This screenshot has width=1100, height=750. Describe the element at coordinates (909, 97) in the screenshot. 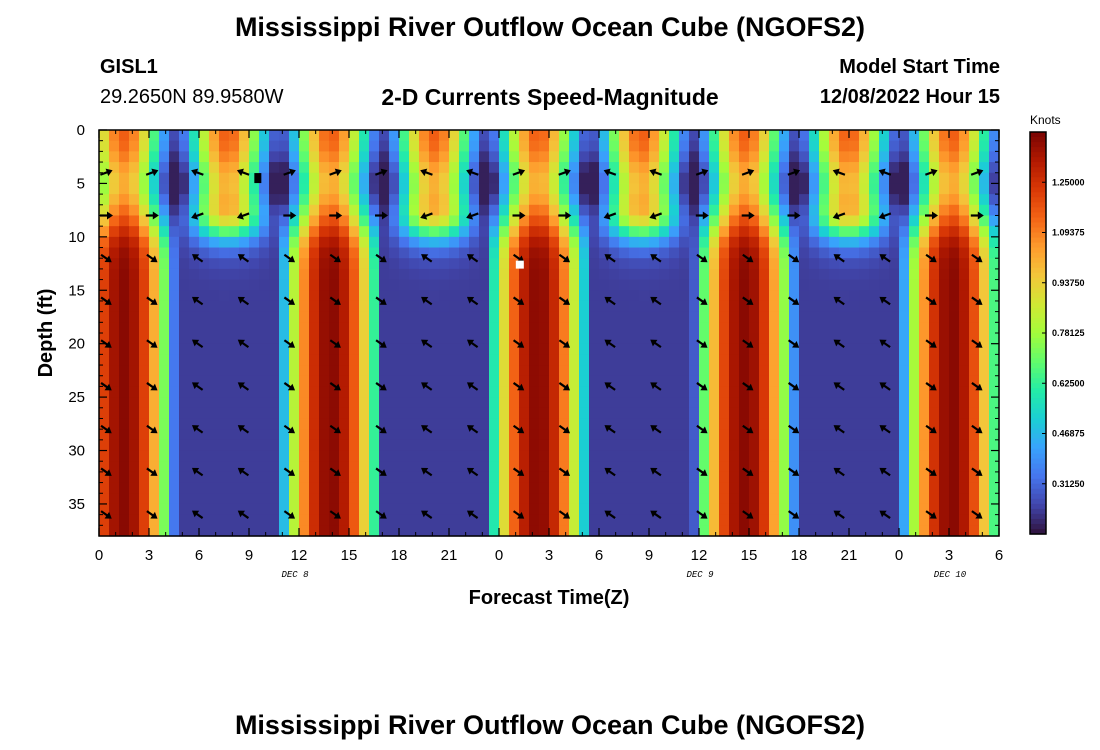

I see `model-start-value: 12/08/2022 Hour 15` at that location.